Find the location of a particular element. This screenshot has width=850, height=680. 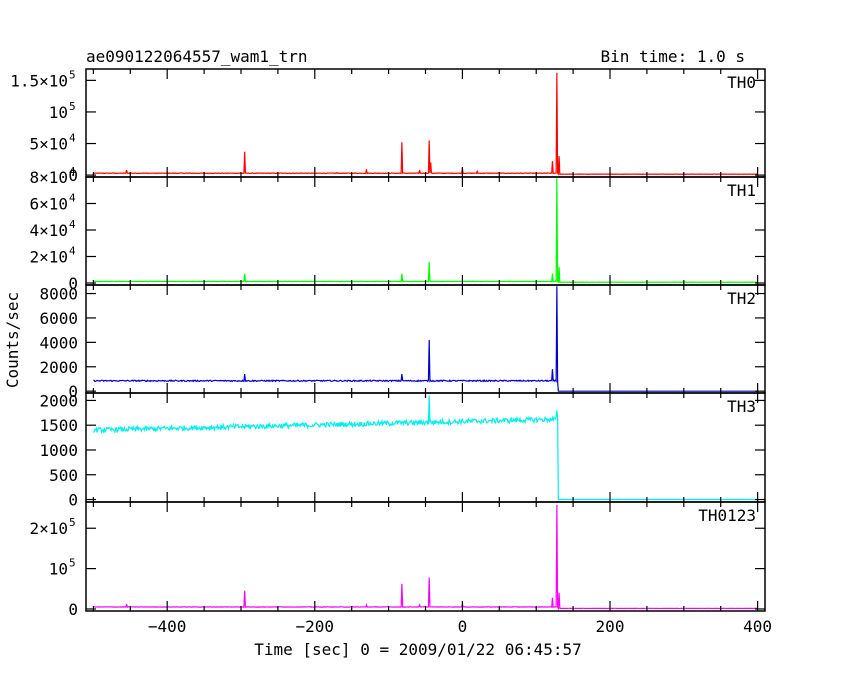

chart-title: ae090122064557_wam1_trn is located at coordinates (197, 56).